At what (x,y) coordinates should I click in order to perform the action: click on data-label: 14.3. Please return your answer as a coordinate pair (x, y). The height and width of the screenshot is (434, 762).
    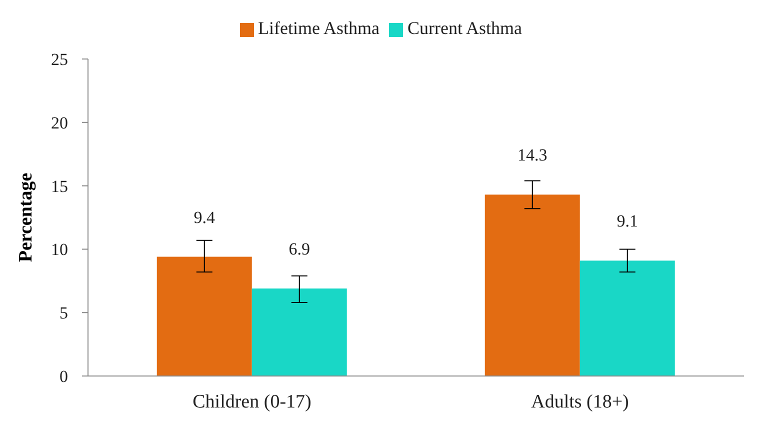
    Looking at the image, I should click on (533, 155).